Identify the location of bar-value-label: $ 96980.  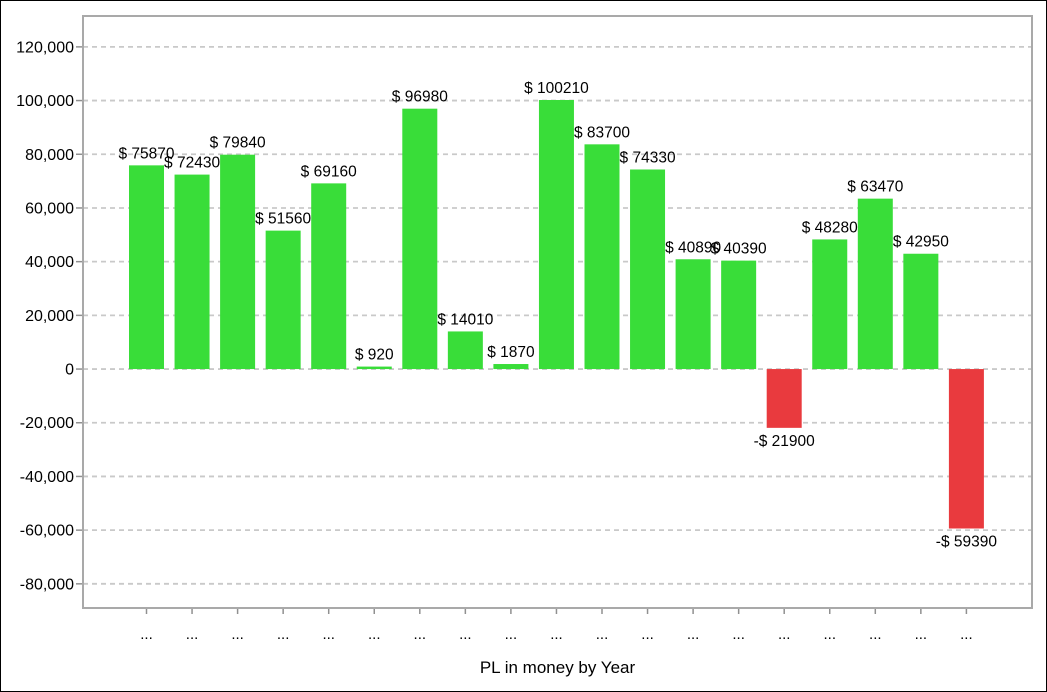
(420, 97).